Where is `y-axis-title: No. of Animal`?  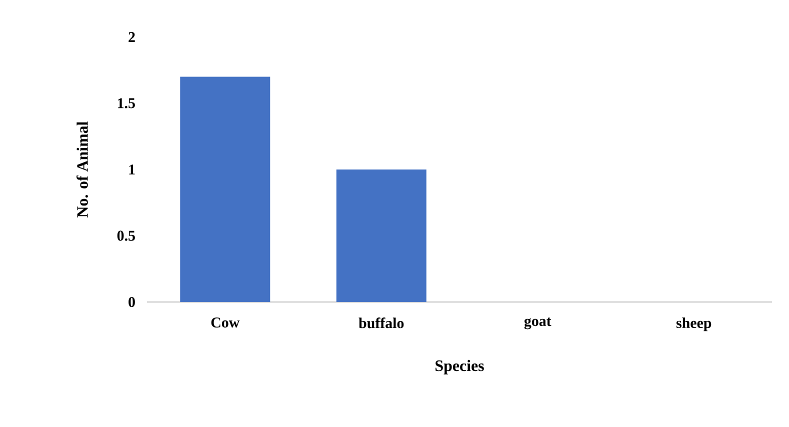 y-axis-title: No. of Animal is located at coordinates (82, 170).